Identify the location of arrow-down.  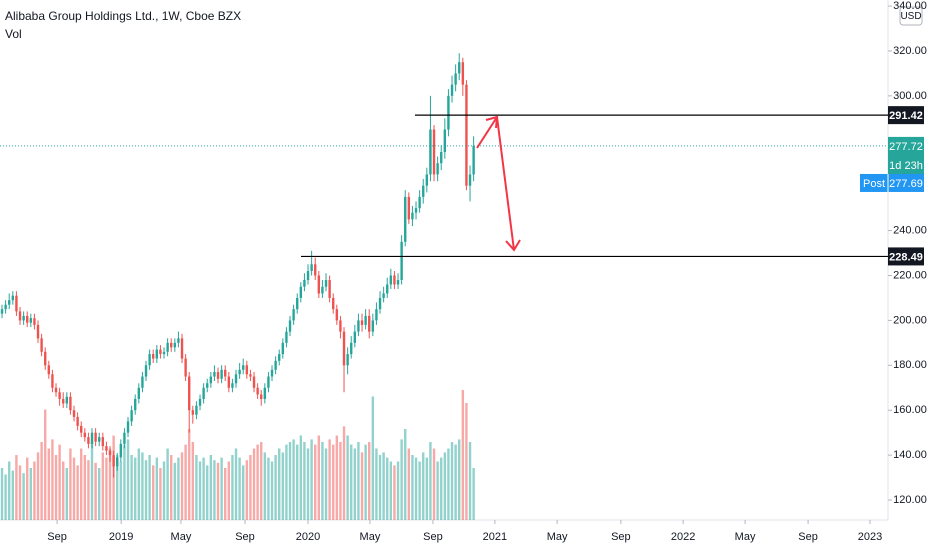
(505, 183).